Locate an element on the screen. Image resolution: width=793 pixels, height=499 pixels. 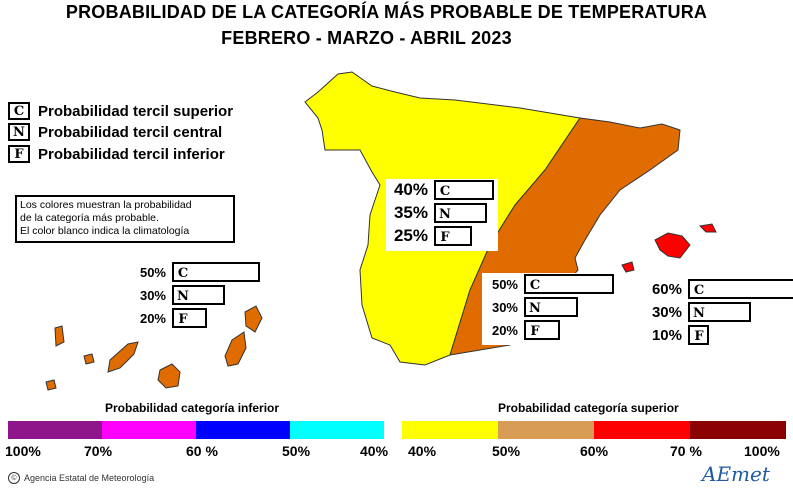
prob-block-canarias: 50% C 30% N 20% F is located at coordinates (197, 297).